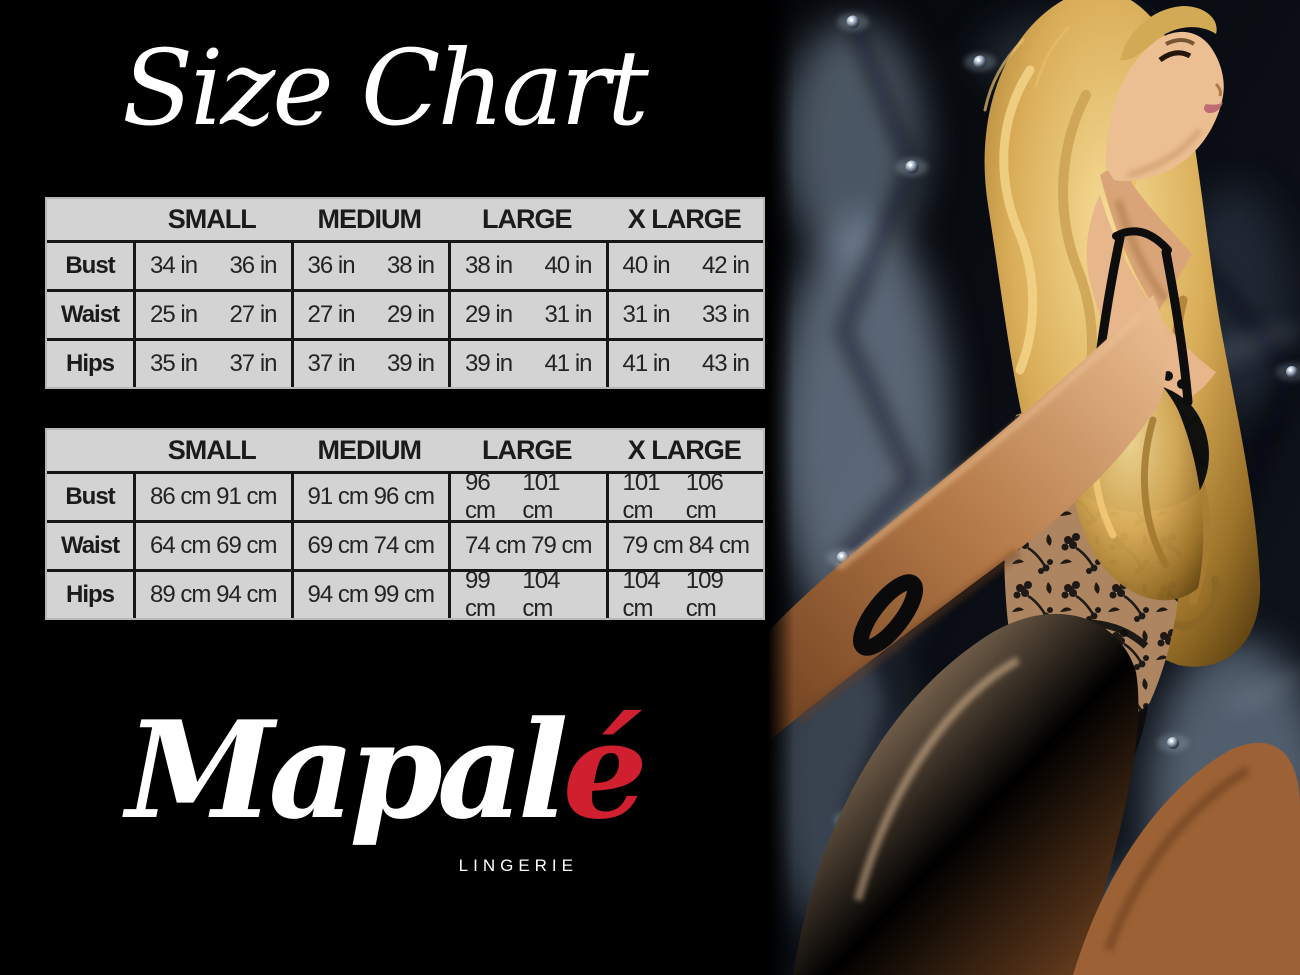 This screenshot has width=1300, height=975. What do you see at coordinates (1186, 858) in the screenshot?
I see `calf` at bounding box center [1186, 858].